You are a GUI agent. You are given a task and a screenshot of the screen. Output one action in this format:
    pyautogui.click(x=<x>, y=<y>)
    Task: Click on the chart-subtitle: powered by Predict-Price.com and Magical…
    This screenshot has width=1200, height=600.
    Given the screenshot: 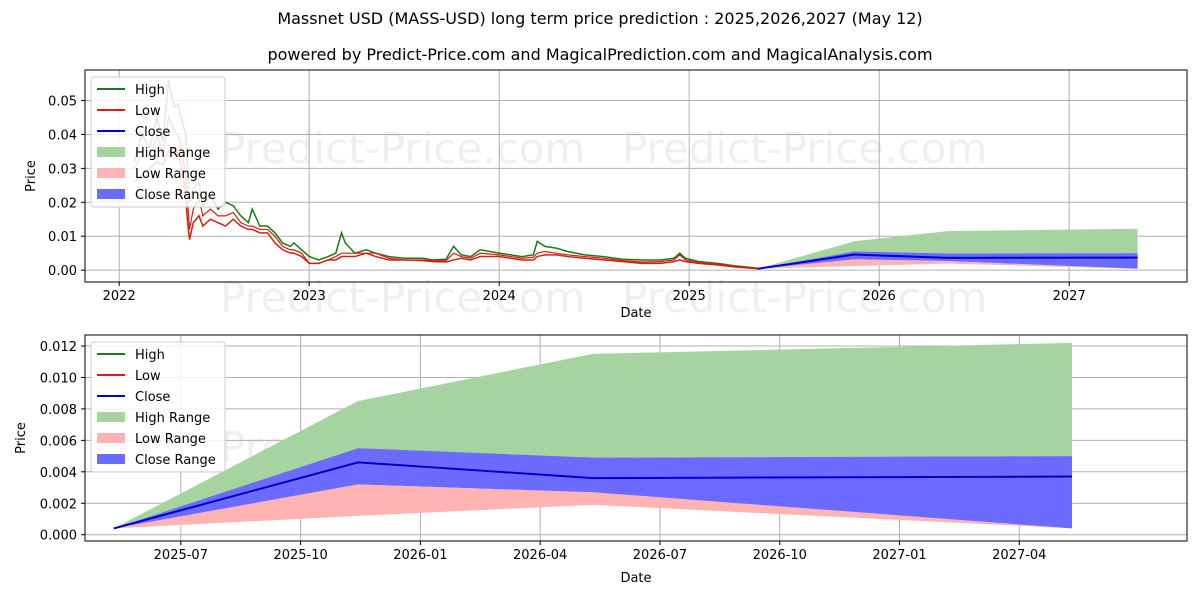 What is the action you would take?
    pyautogui.click(x=600, y=54)
    